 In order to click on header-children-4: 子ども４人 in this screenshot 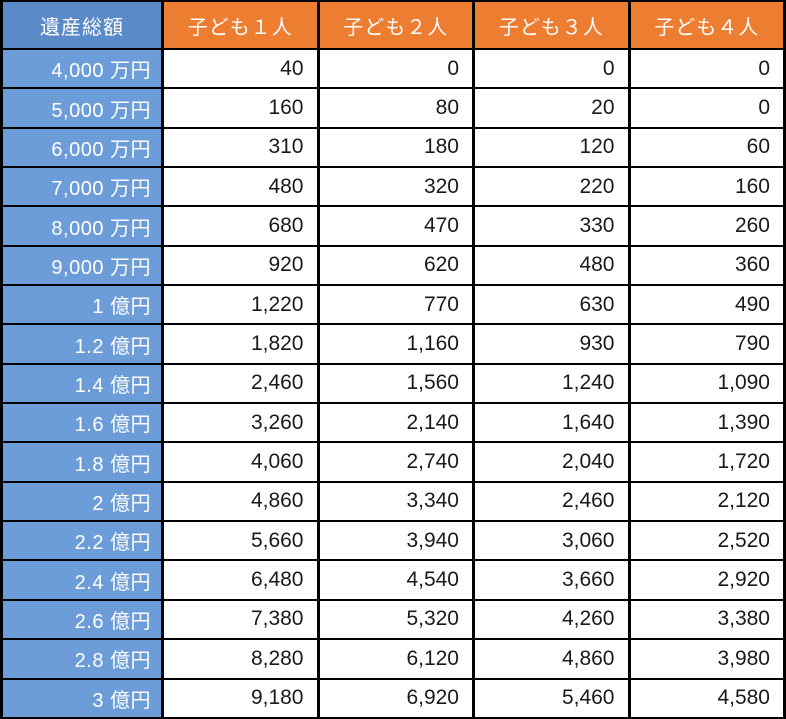, I will do `click(706, 25)`.